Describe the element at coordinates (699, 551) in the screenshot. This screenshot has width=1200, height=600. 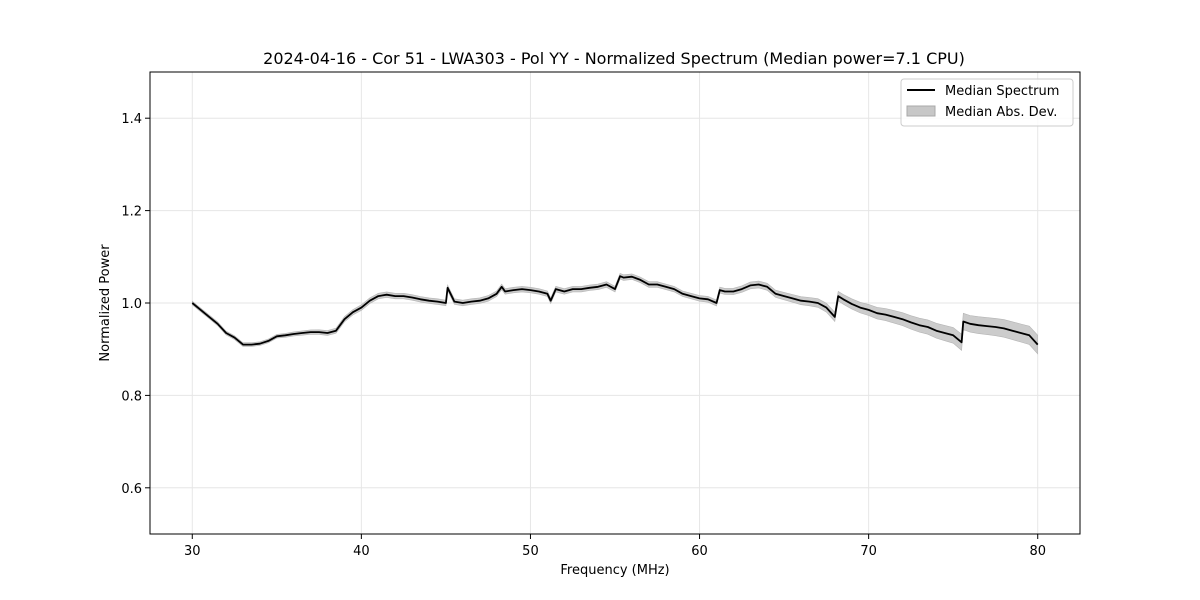
I see `x-tick-label: 60` at that location.